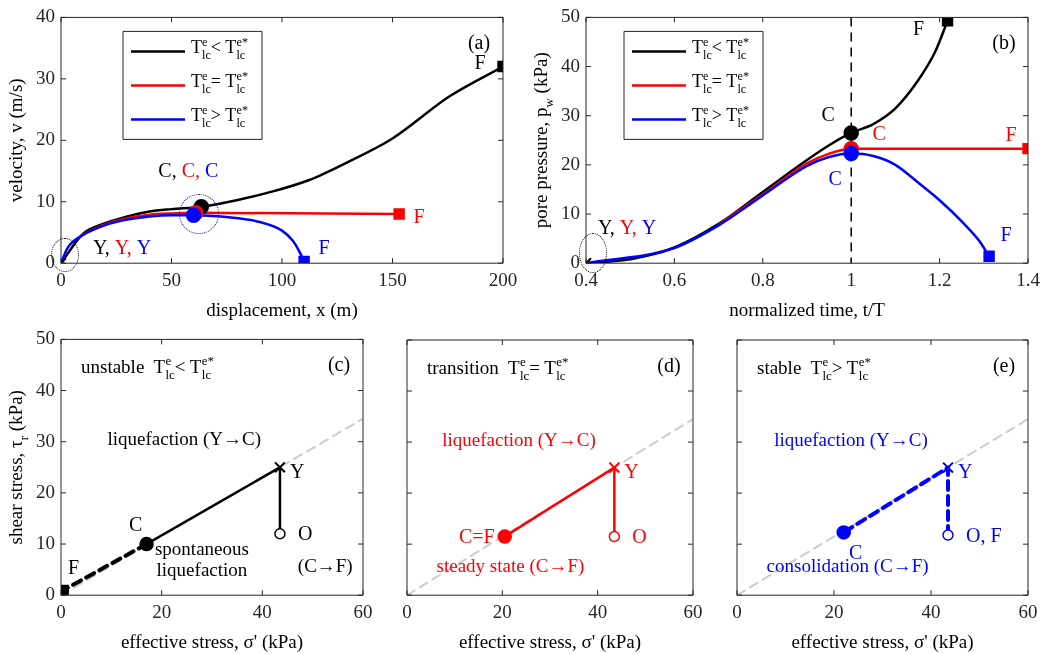  What do you see at coordinates (669, 365) in the screenshot?
I see `text: (d)` at bounding box center [669, 365].